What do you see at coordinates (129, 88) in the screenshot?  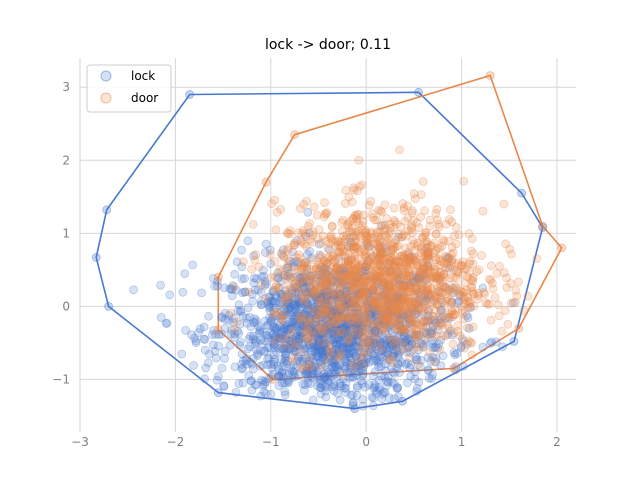 I see `legend-box` at bounding box center [129, 88].